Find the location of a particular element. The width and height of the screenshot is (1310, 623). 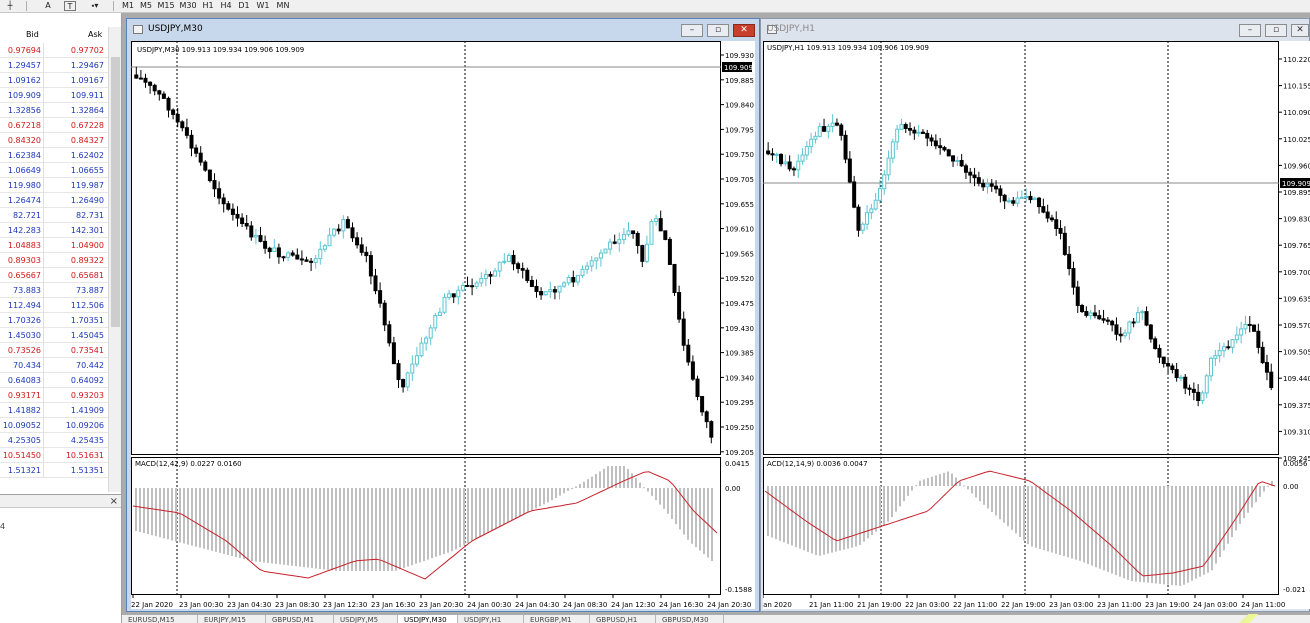

quote-row: 1.26474 1.26490 is located at coordinates (54, 200).